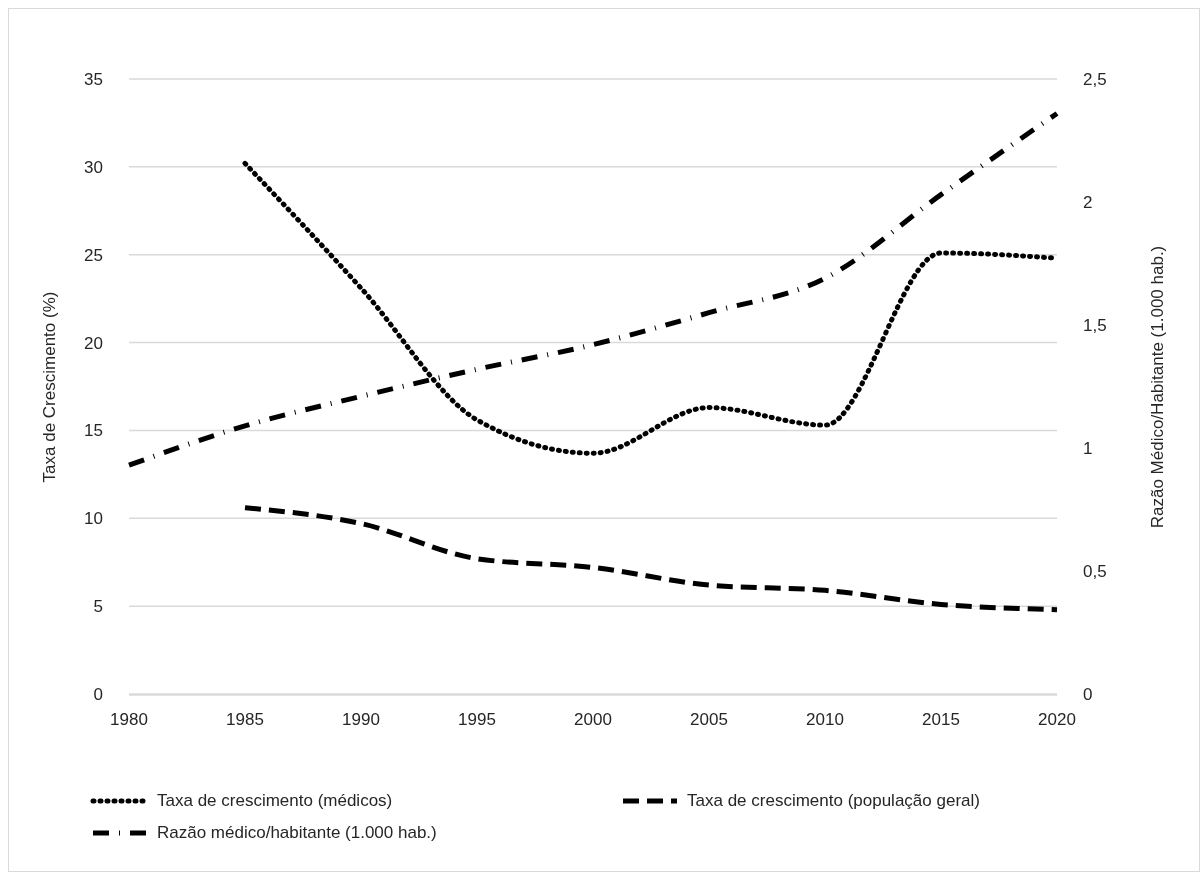  Describe the element at coordinates (93, 255) in the screenshot. I see `y-tick-label: 25` at that location.